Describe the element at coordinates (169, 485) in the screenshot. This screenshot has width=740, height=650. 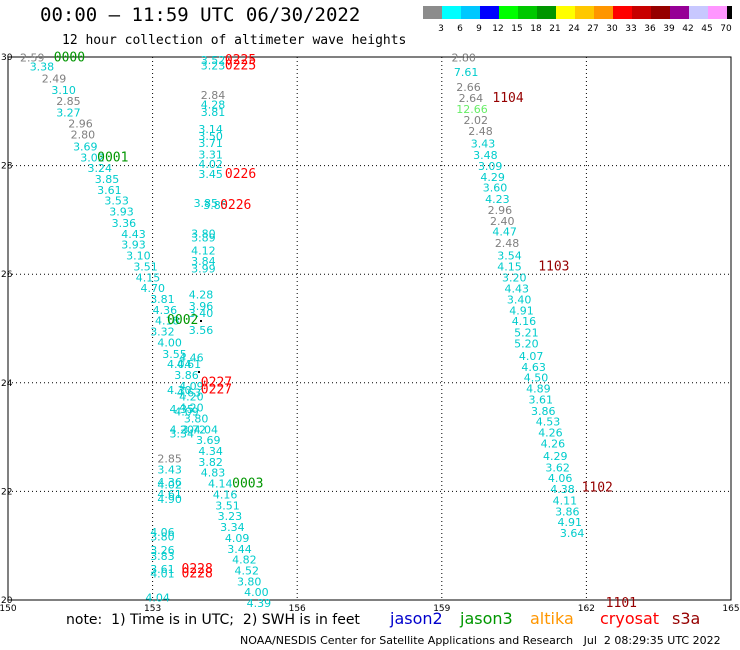
I see `swh-label: 4.02` at that location.